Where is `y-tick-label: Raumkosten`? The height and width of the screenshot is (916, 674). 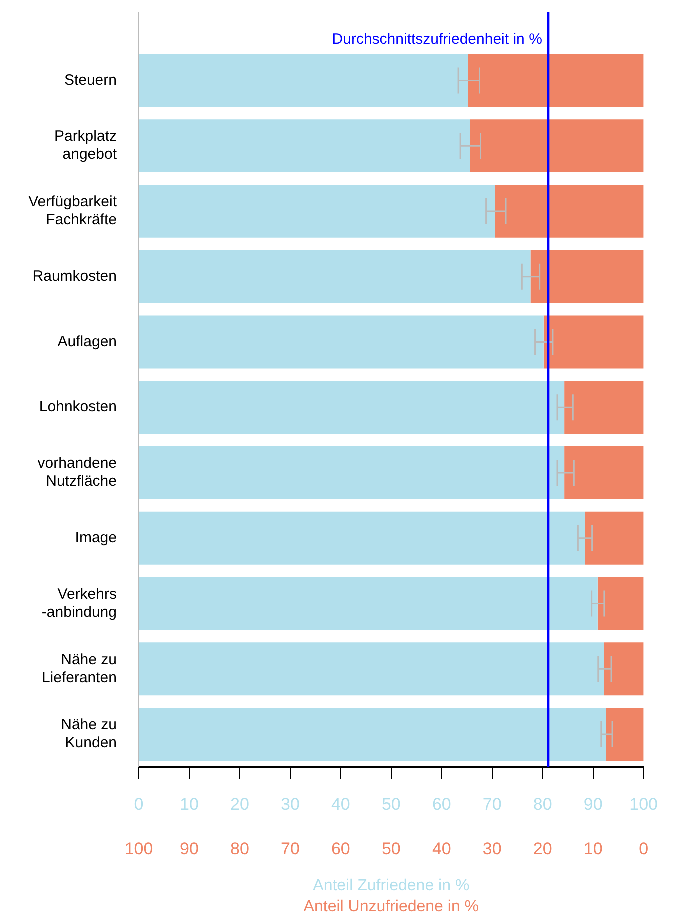
y-tick-label: Raumkosten is located at coordinates (74, 276).